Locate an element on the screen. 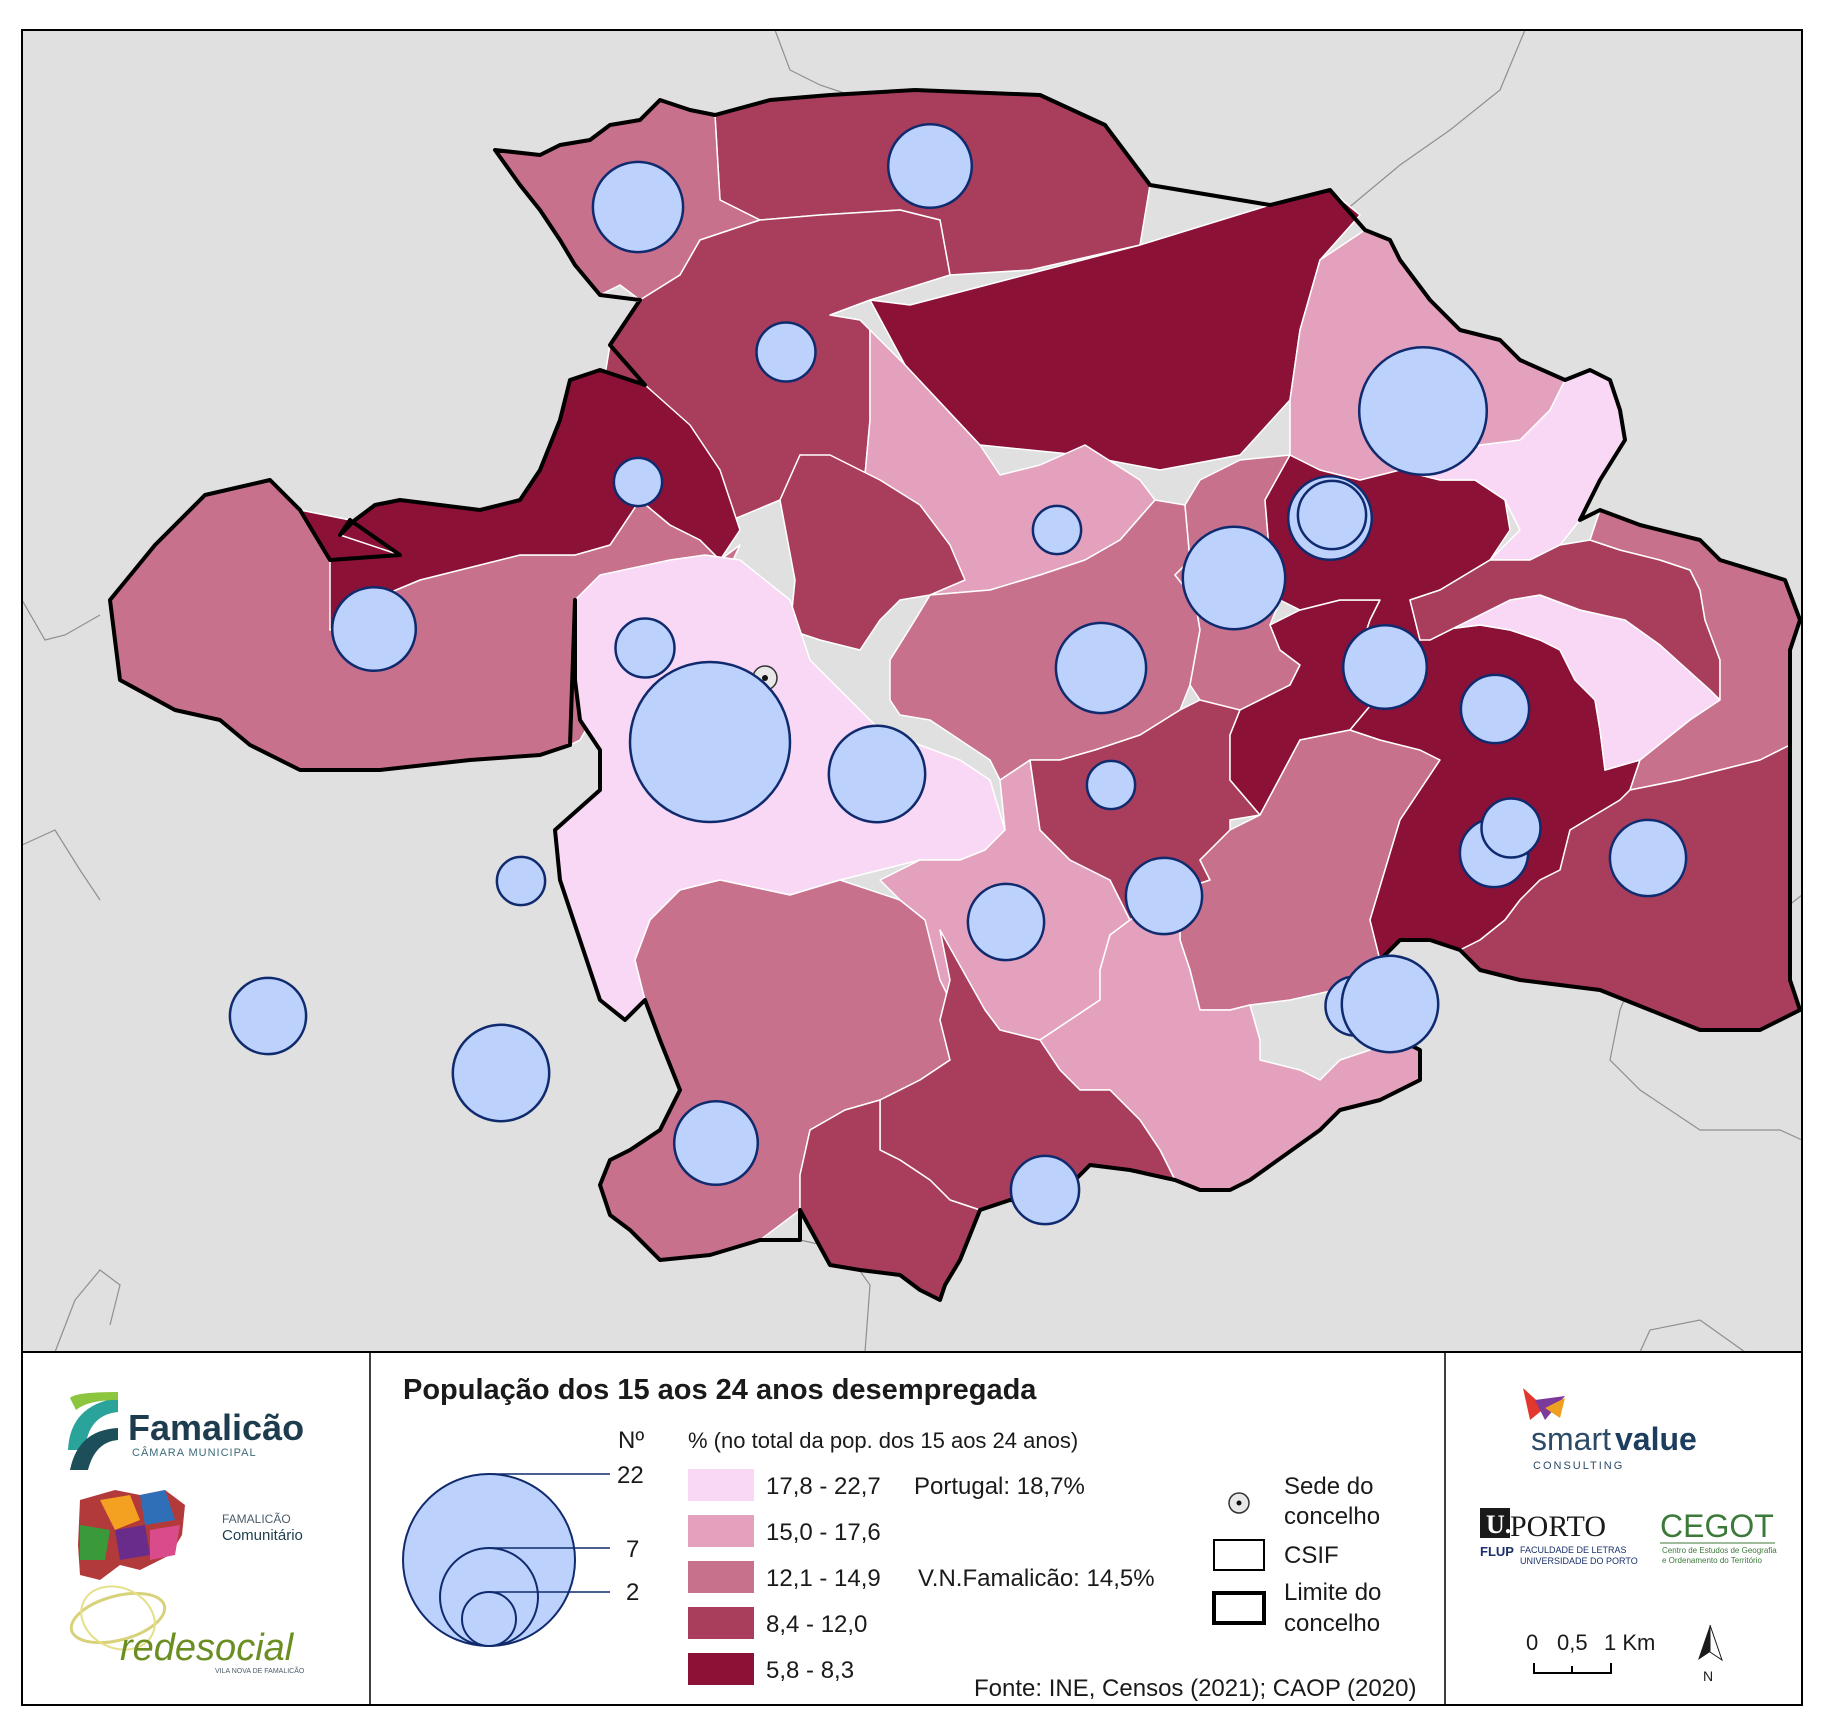 The image size is (1821, 1731). proportional-circle-legend: 22 7 2 is located at coordinates (523, 1554).